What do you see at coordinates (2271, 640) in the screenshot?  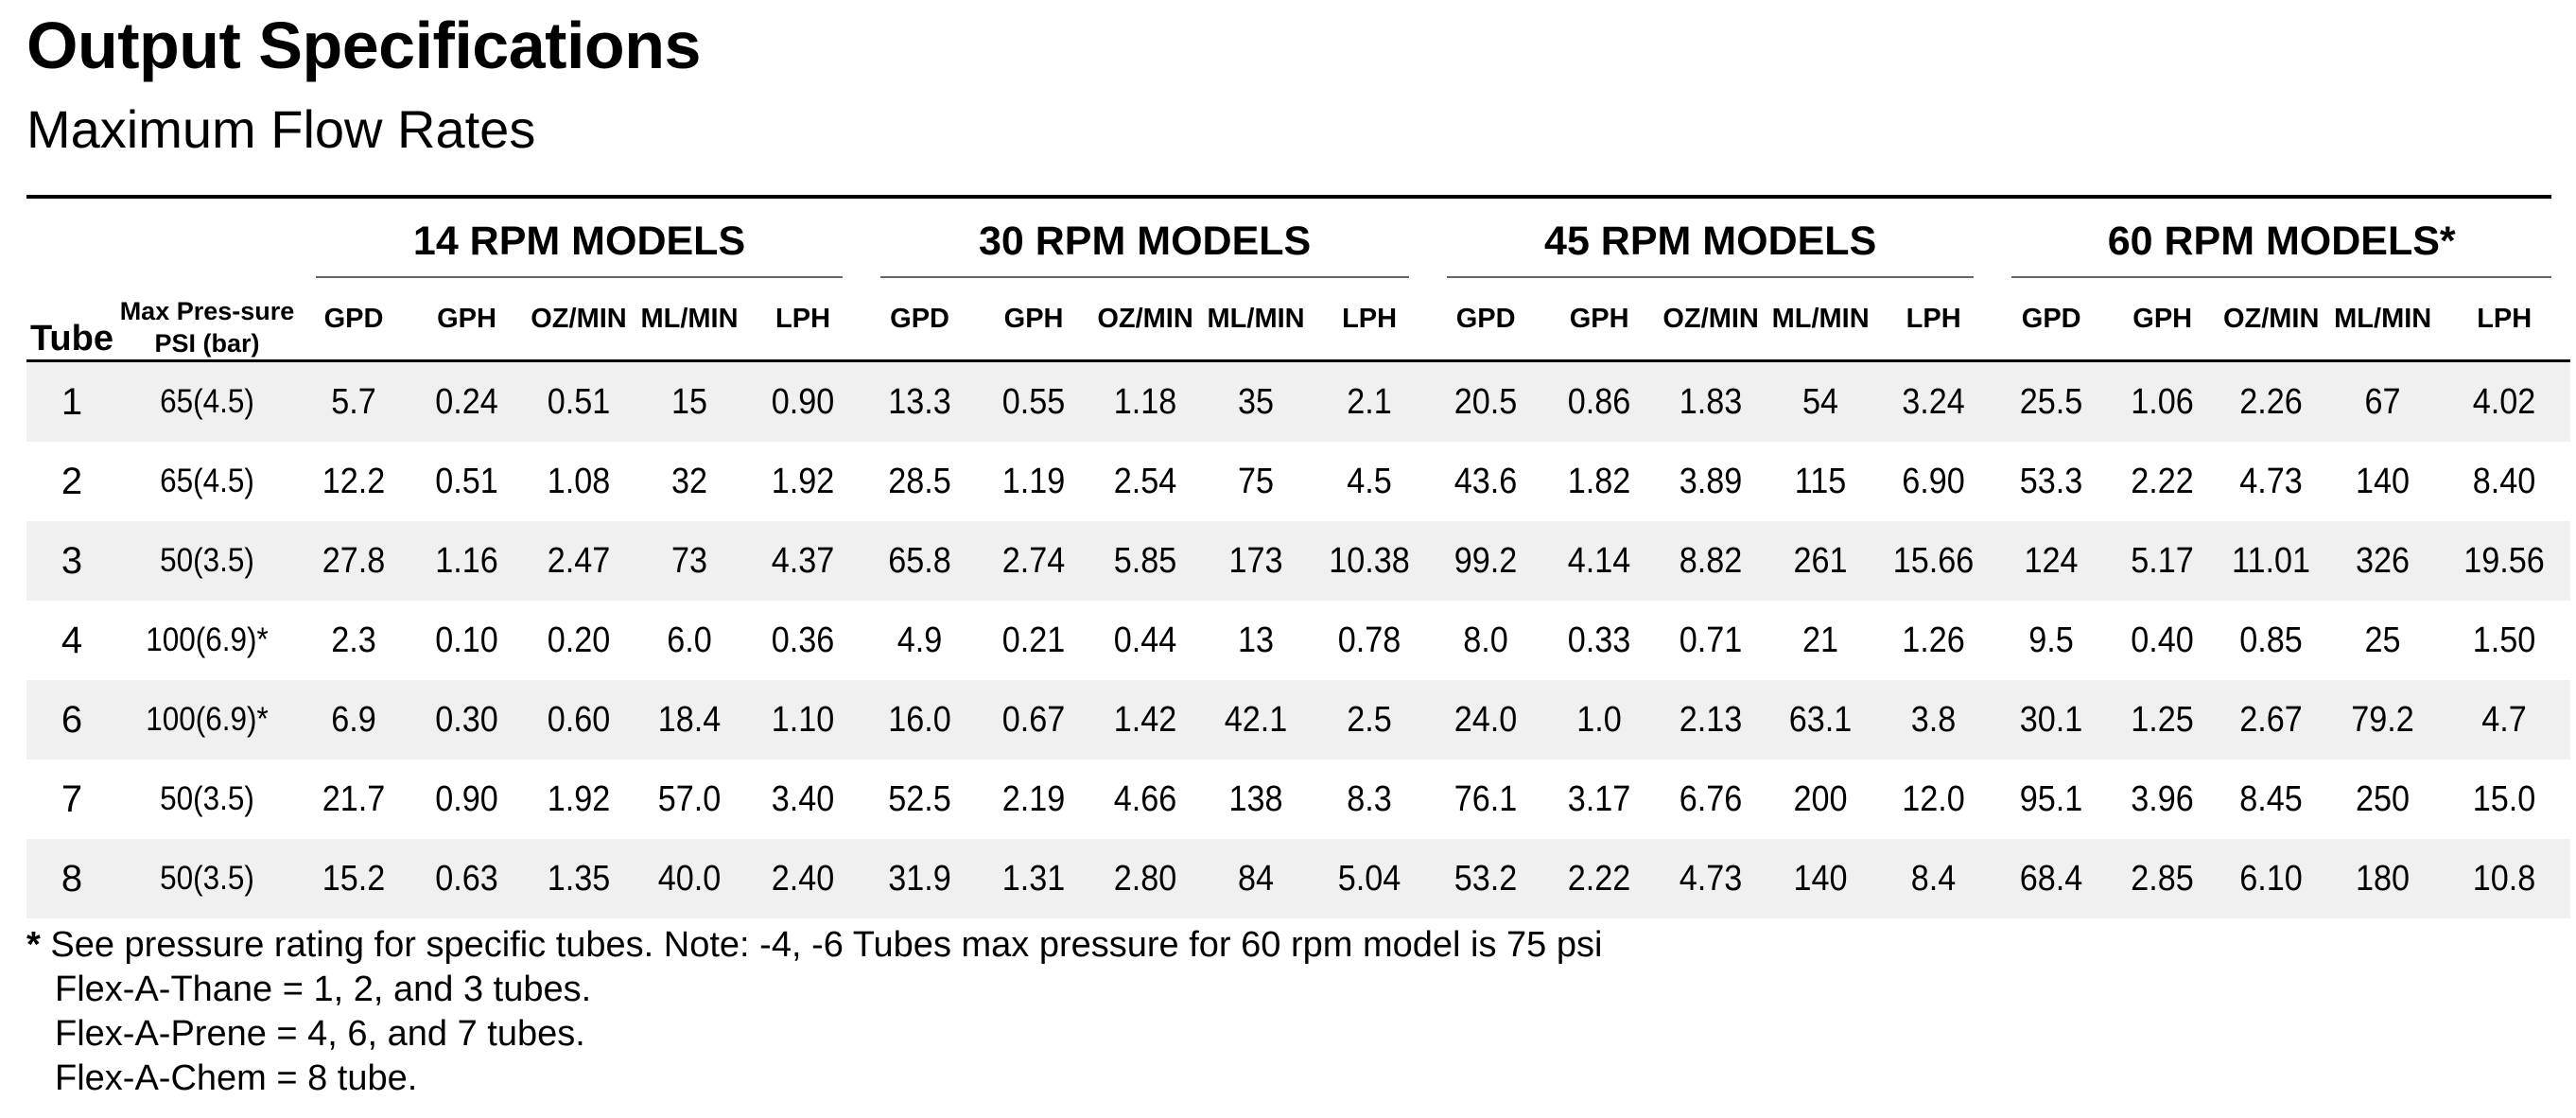 I see `value-cell: 0.85` at bounding box center [2271, 640].